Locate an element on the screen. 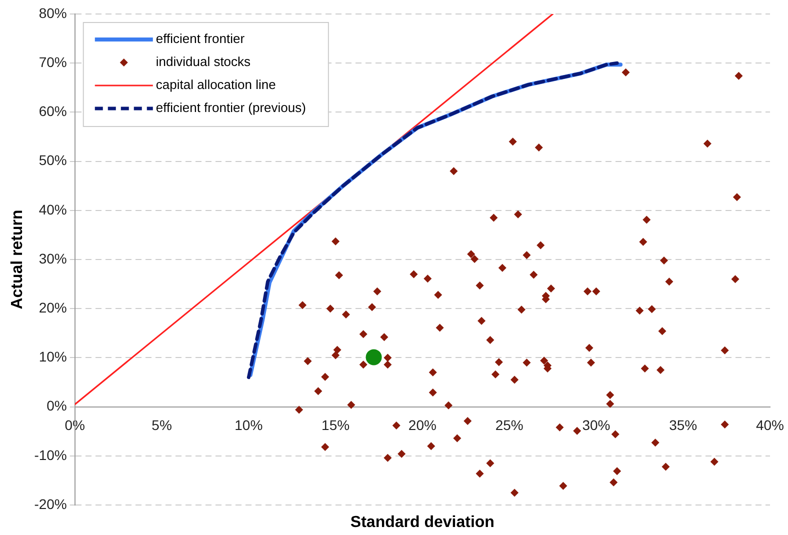  y-tick-label: 30% is located at coordinates (52, 258).